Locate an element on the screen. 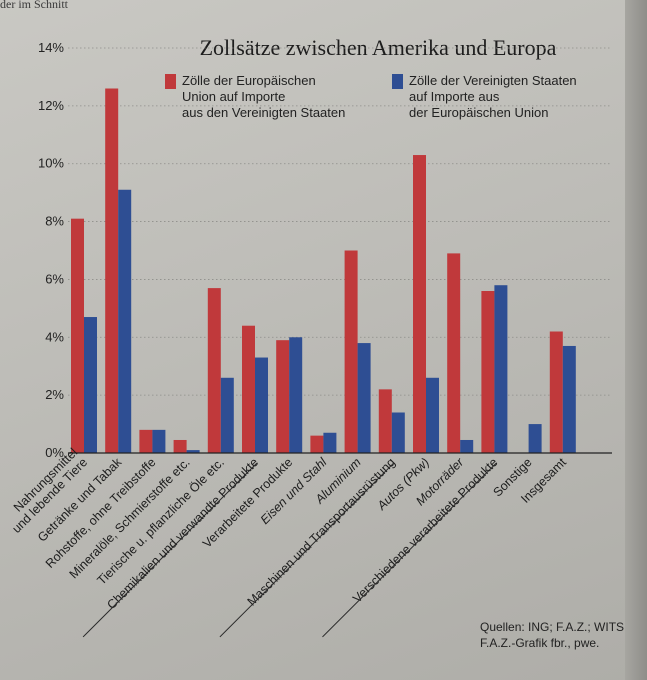 The image size is (647, 680). previous-article-snippet: der im Schnitt is located at coordinates (34, 5).